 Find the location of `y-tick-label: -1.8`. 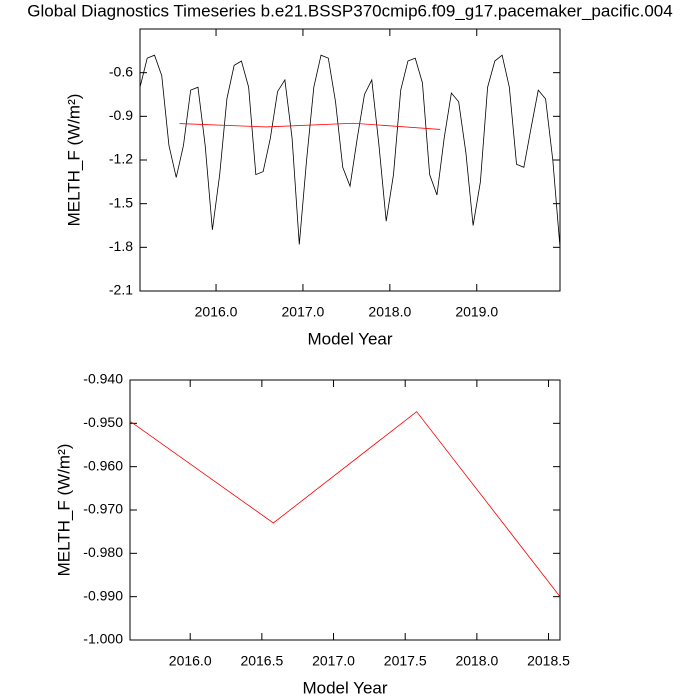

y-tick-label: -1.8 is located at coordinates (121, 246).